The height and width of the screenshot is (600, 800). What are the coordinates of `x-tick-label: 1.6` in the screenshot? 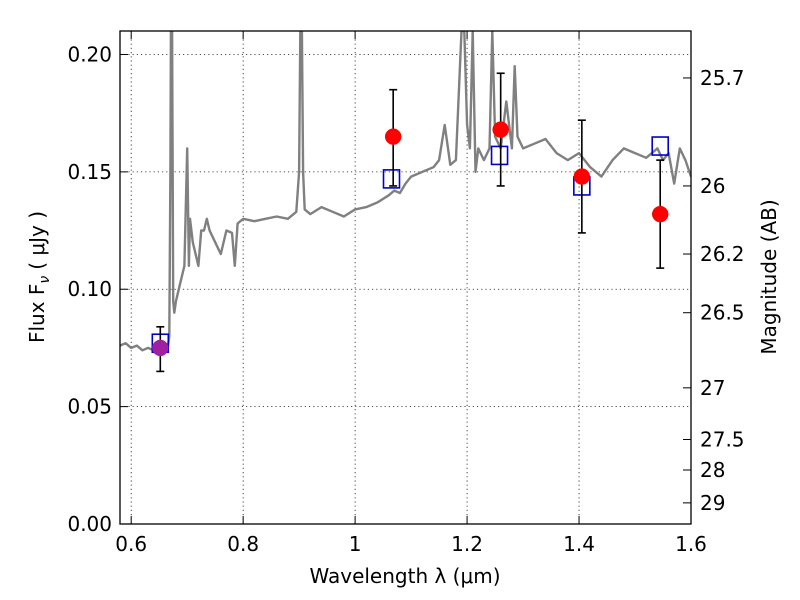 It's located at (691, 544).